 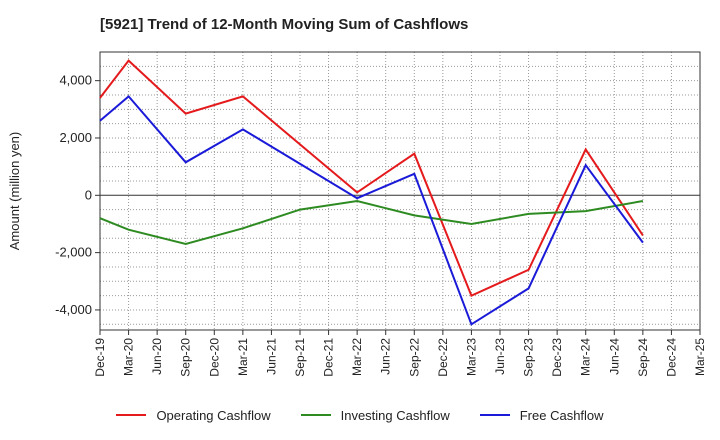 I want to click on x-tick-label: Sep-21, so click(x=300, y=357).